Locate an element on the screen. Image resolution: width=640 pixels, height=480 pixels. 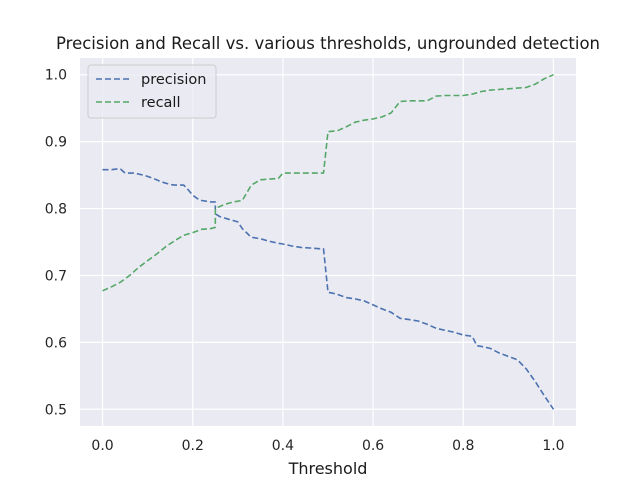
legend-label-precision: precision is located at coordinates (173, 80).